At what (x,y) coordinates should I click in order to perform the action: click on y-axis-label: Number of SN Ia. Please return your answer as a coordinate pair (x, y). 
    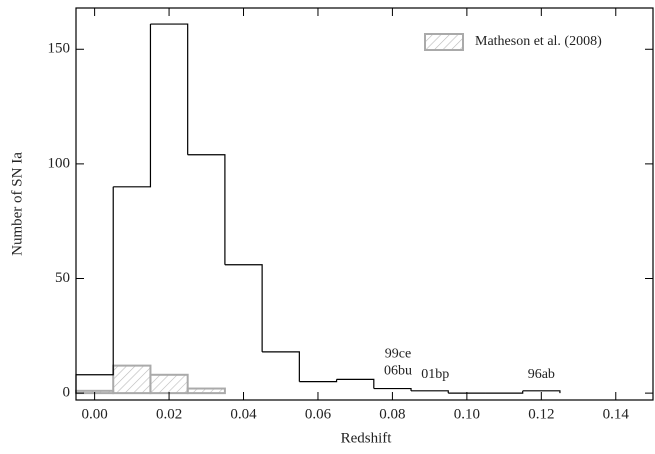
    Looking at the image, I should click on (17, 204).